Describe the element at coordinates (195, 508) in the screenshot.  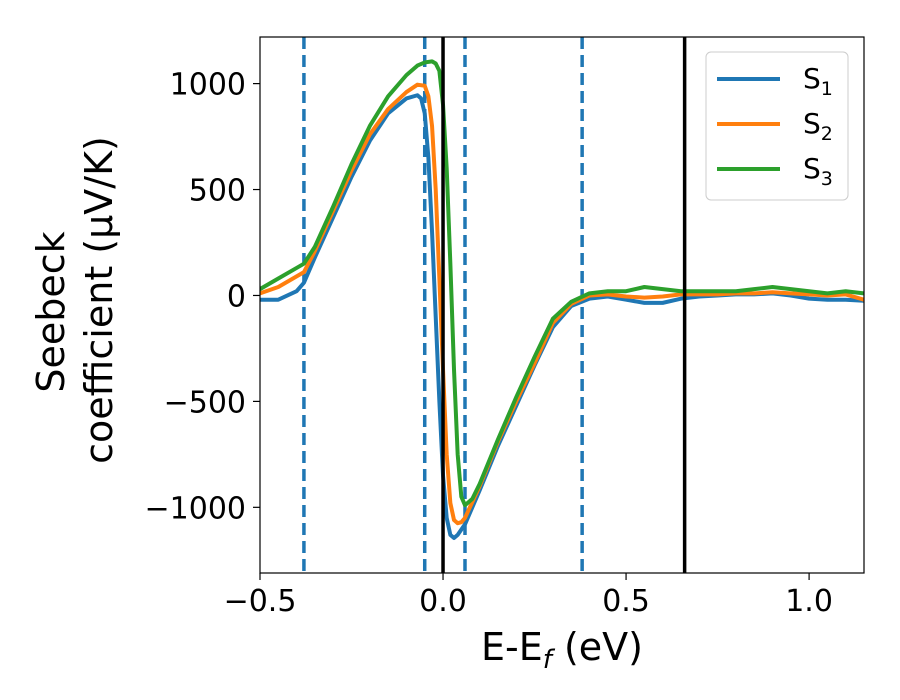
I see `y-tick-label: −1000` at that location.